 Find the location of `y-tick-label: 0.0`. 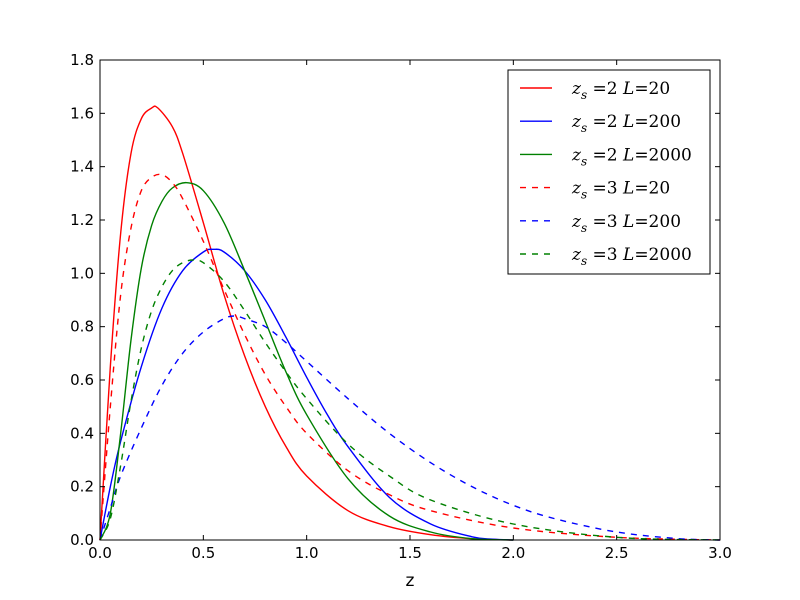

y-tick-label: 0.0 is located at coordinates (82, 540).